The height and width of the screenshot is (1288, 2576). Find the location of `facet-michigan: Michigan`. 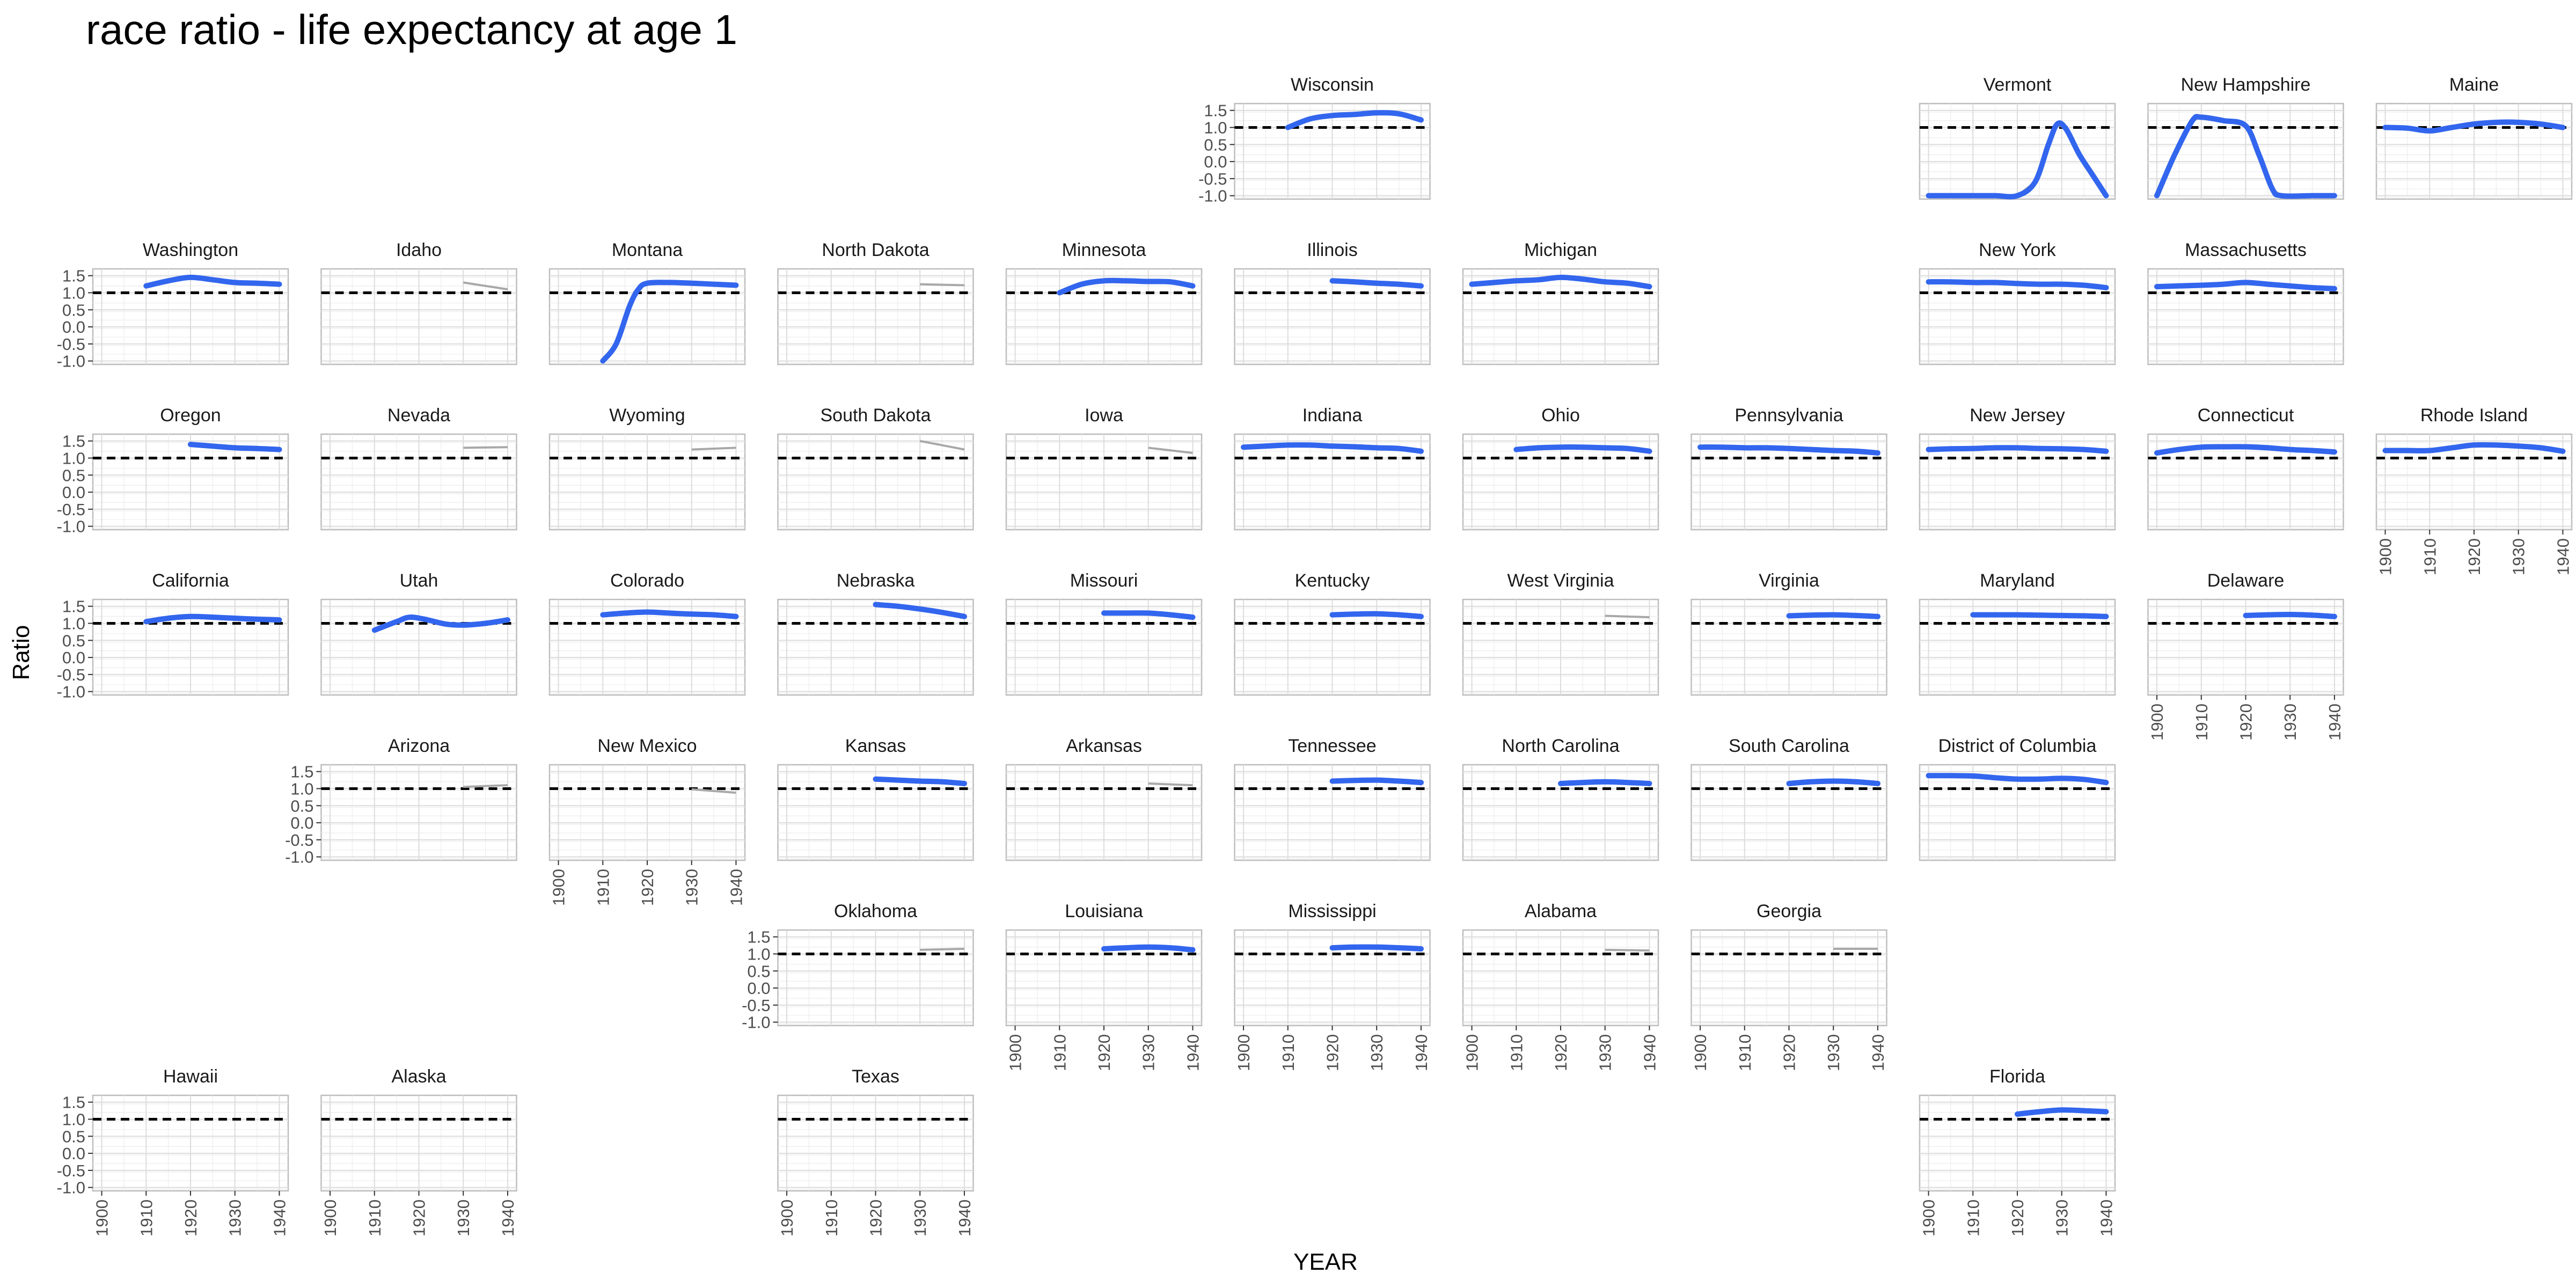

facet-michigan: Michigan is located at coordinates (1560, 302).